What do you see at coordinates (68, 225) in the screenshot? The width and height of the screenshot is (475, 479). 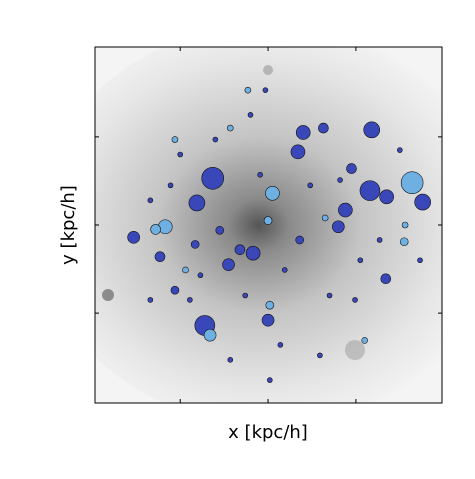 I see `y-axis-label: y [kpc/h]` at bounding box center [68, 225].